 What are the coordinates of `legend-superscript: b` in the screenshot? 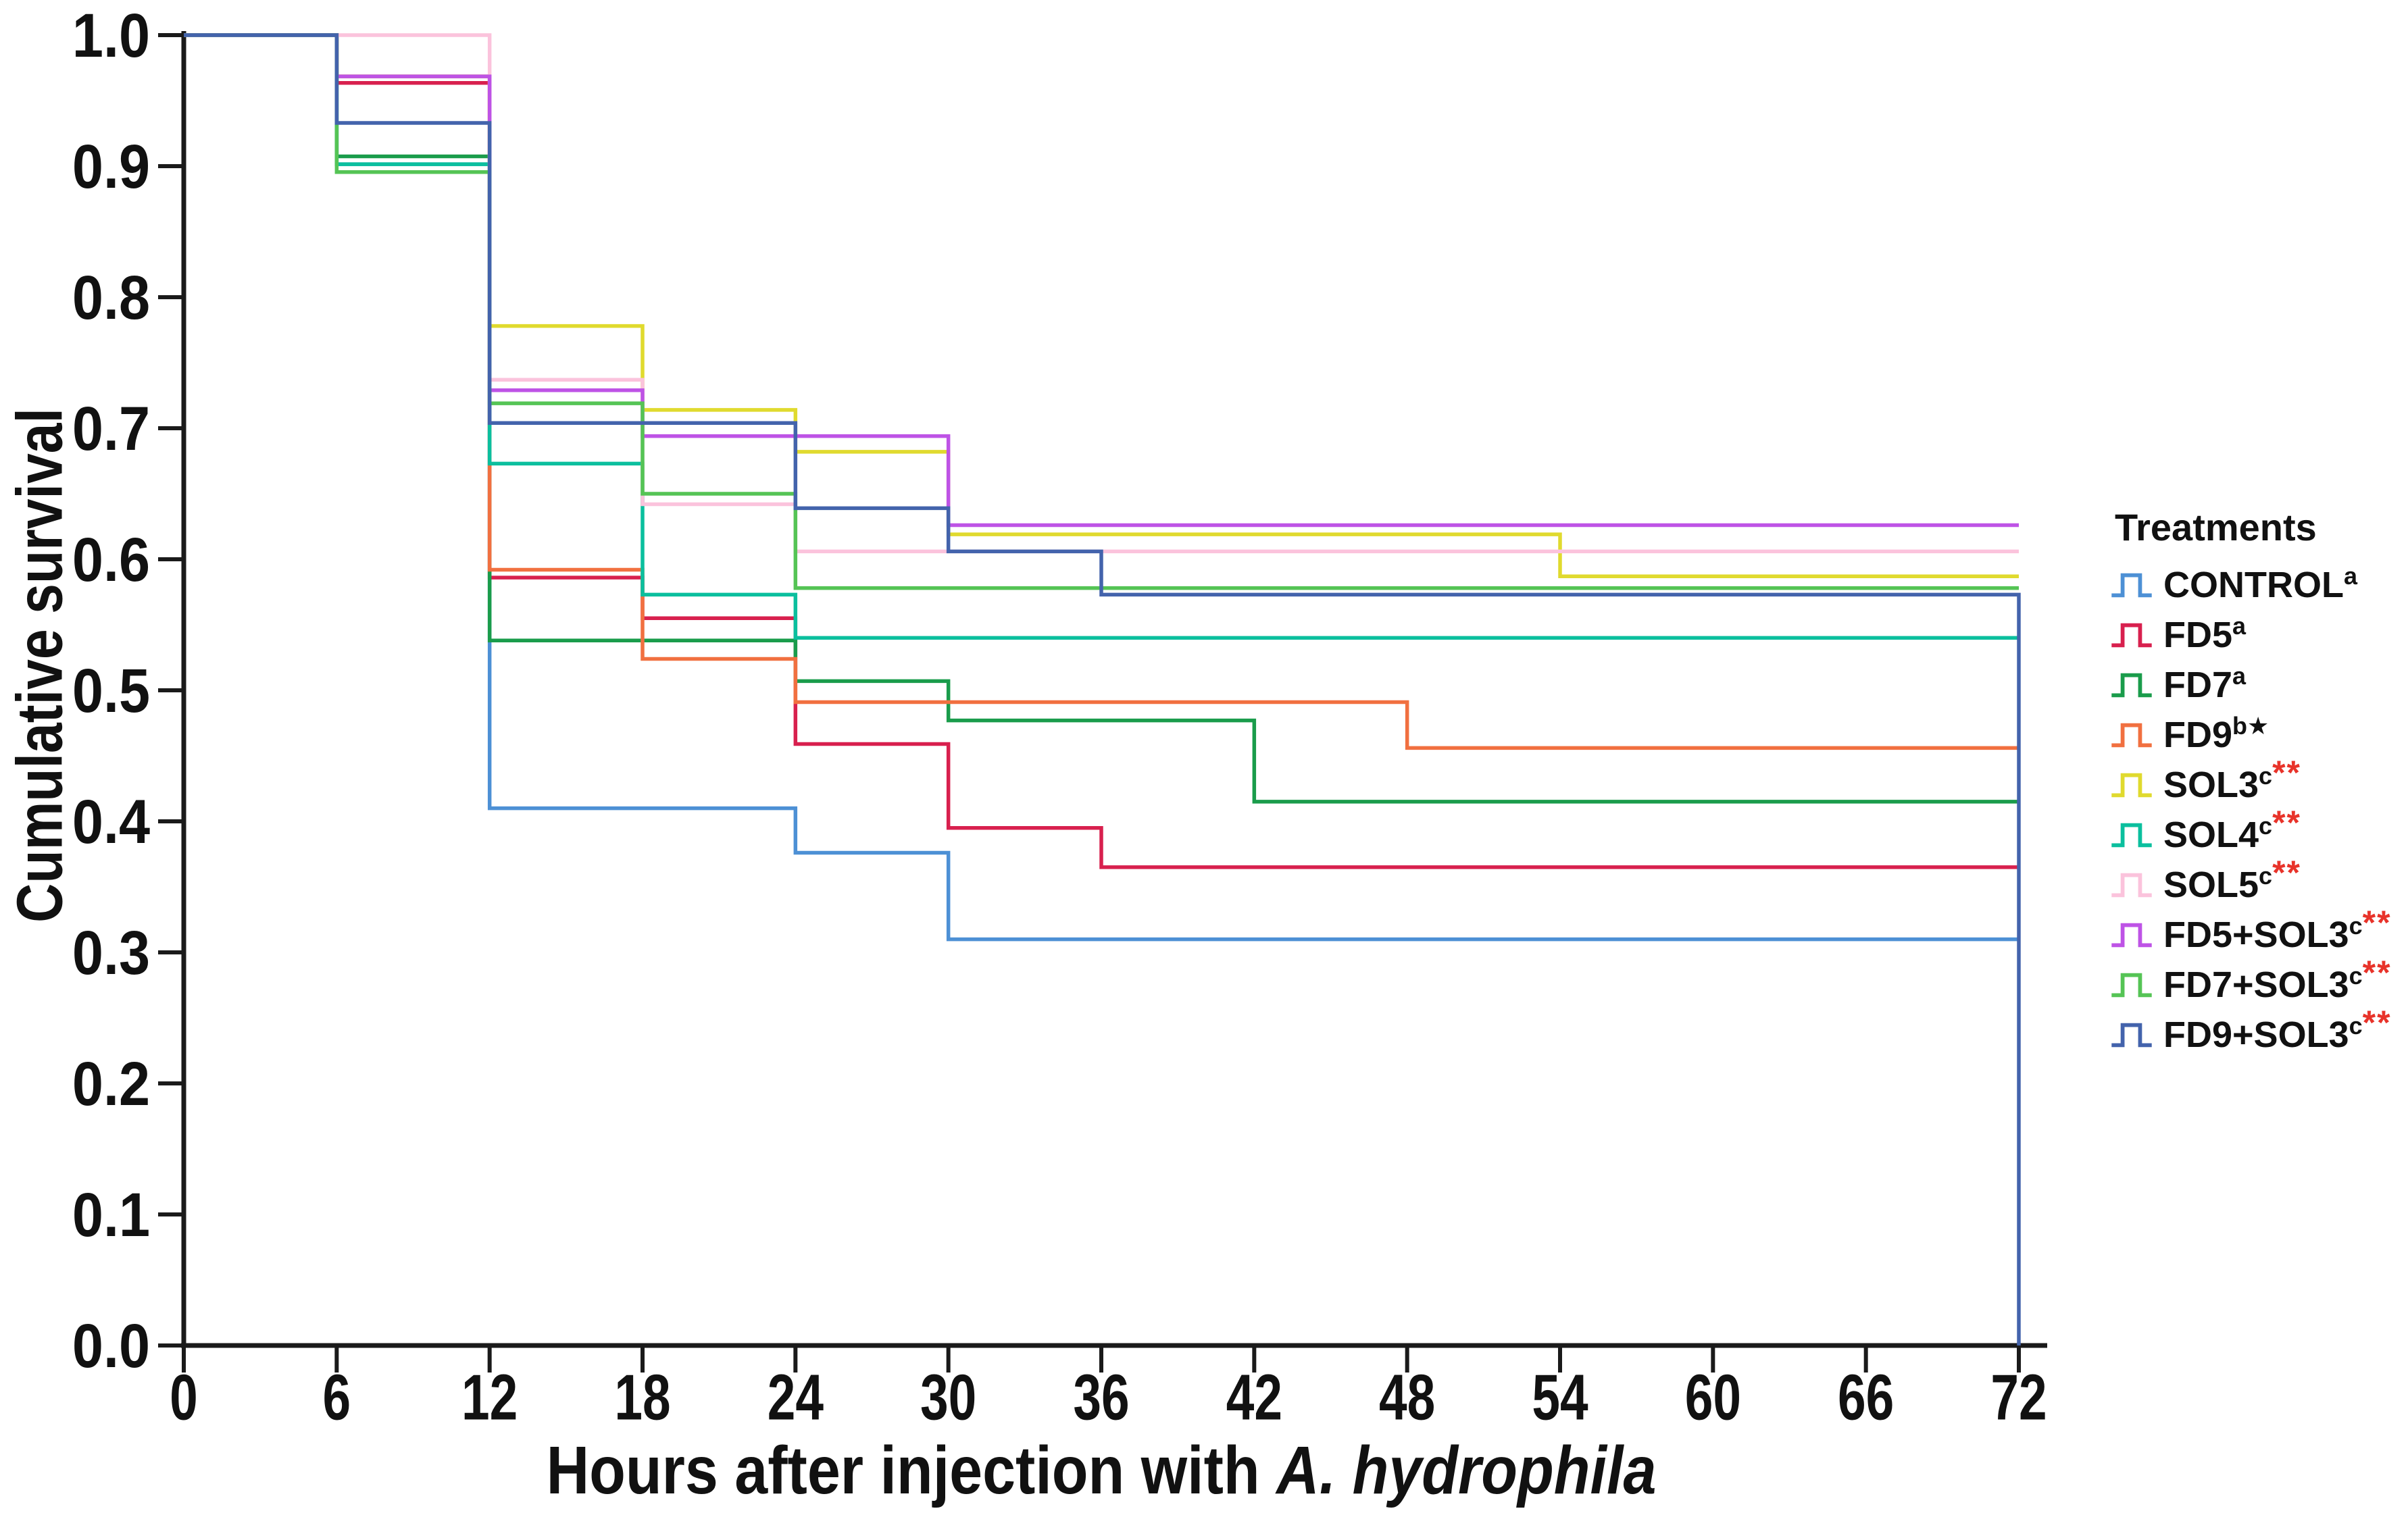 It's located at (2240, 726).